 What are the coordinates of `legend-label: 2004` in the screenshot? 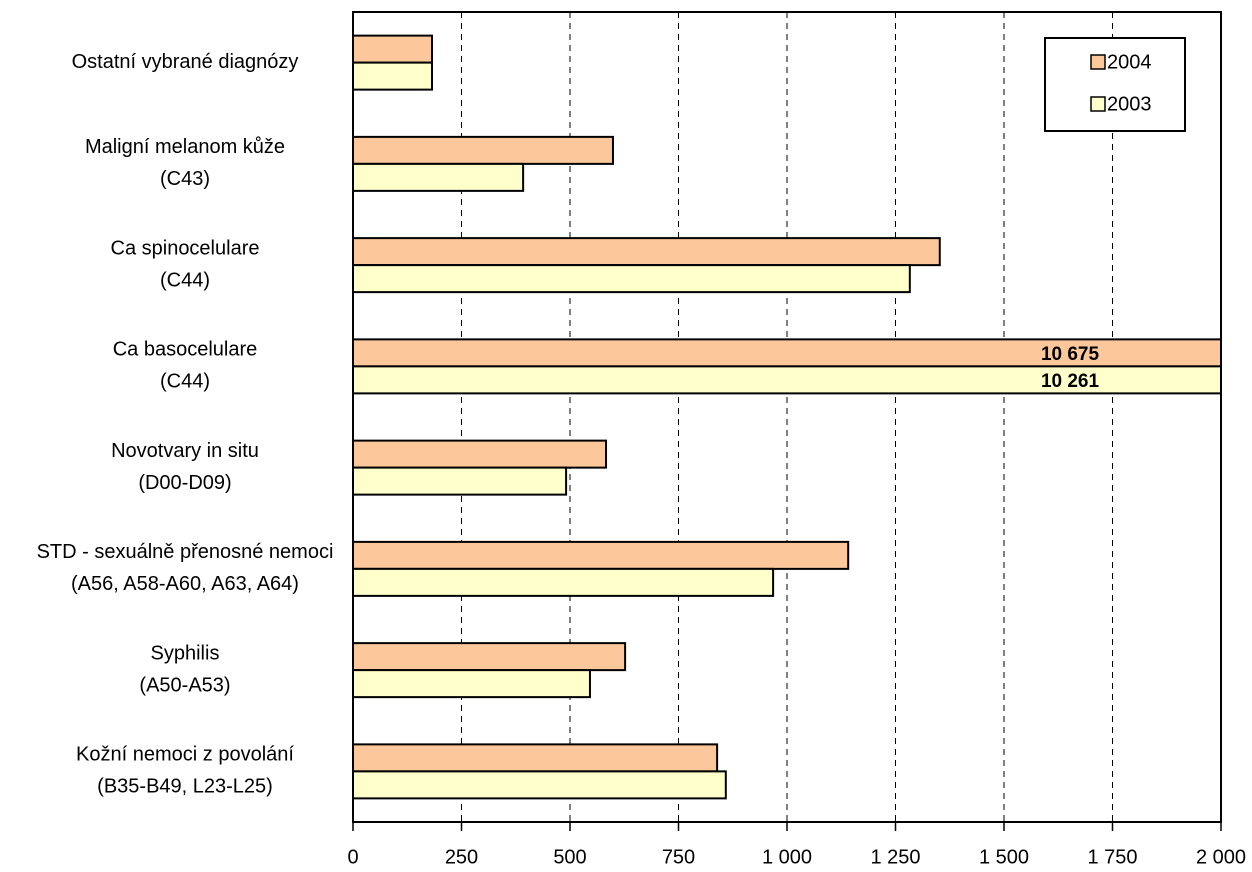 It's located at (1129, 62).